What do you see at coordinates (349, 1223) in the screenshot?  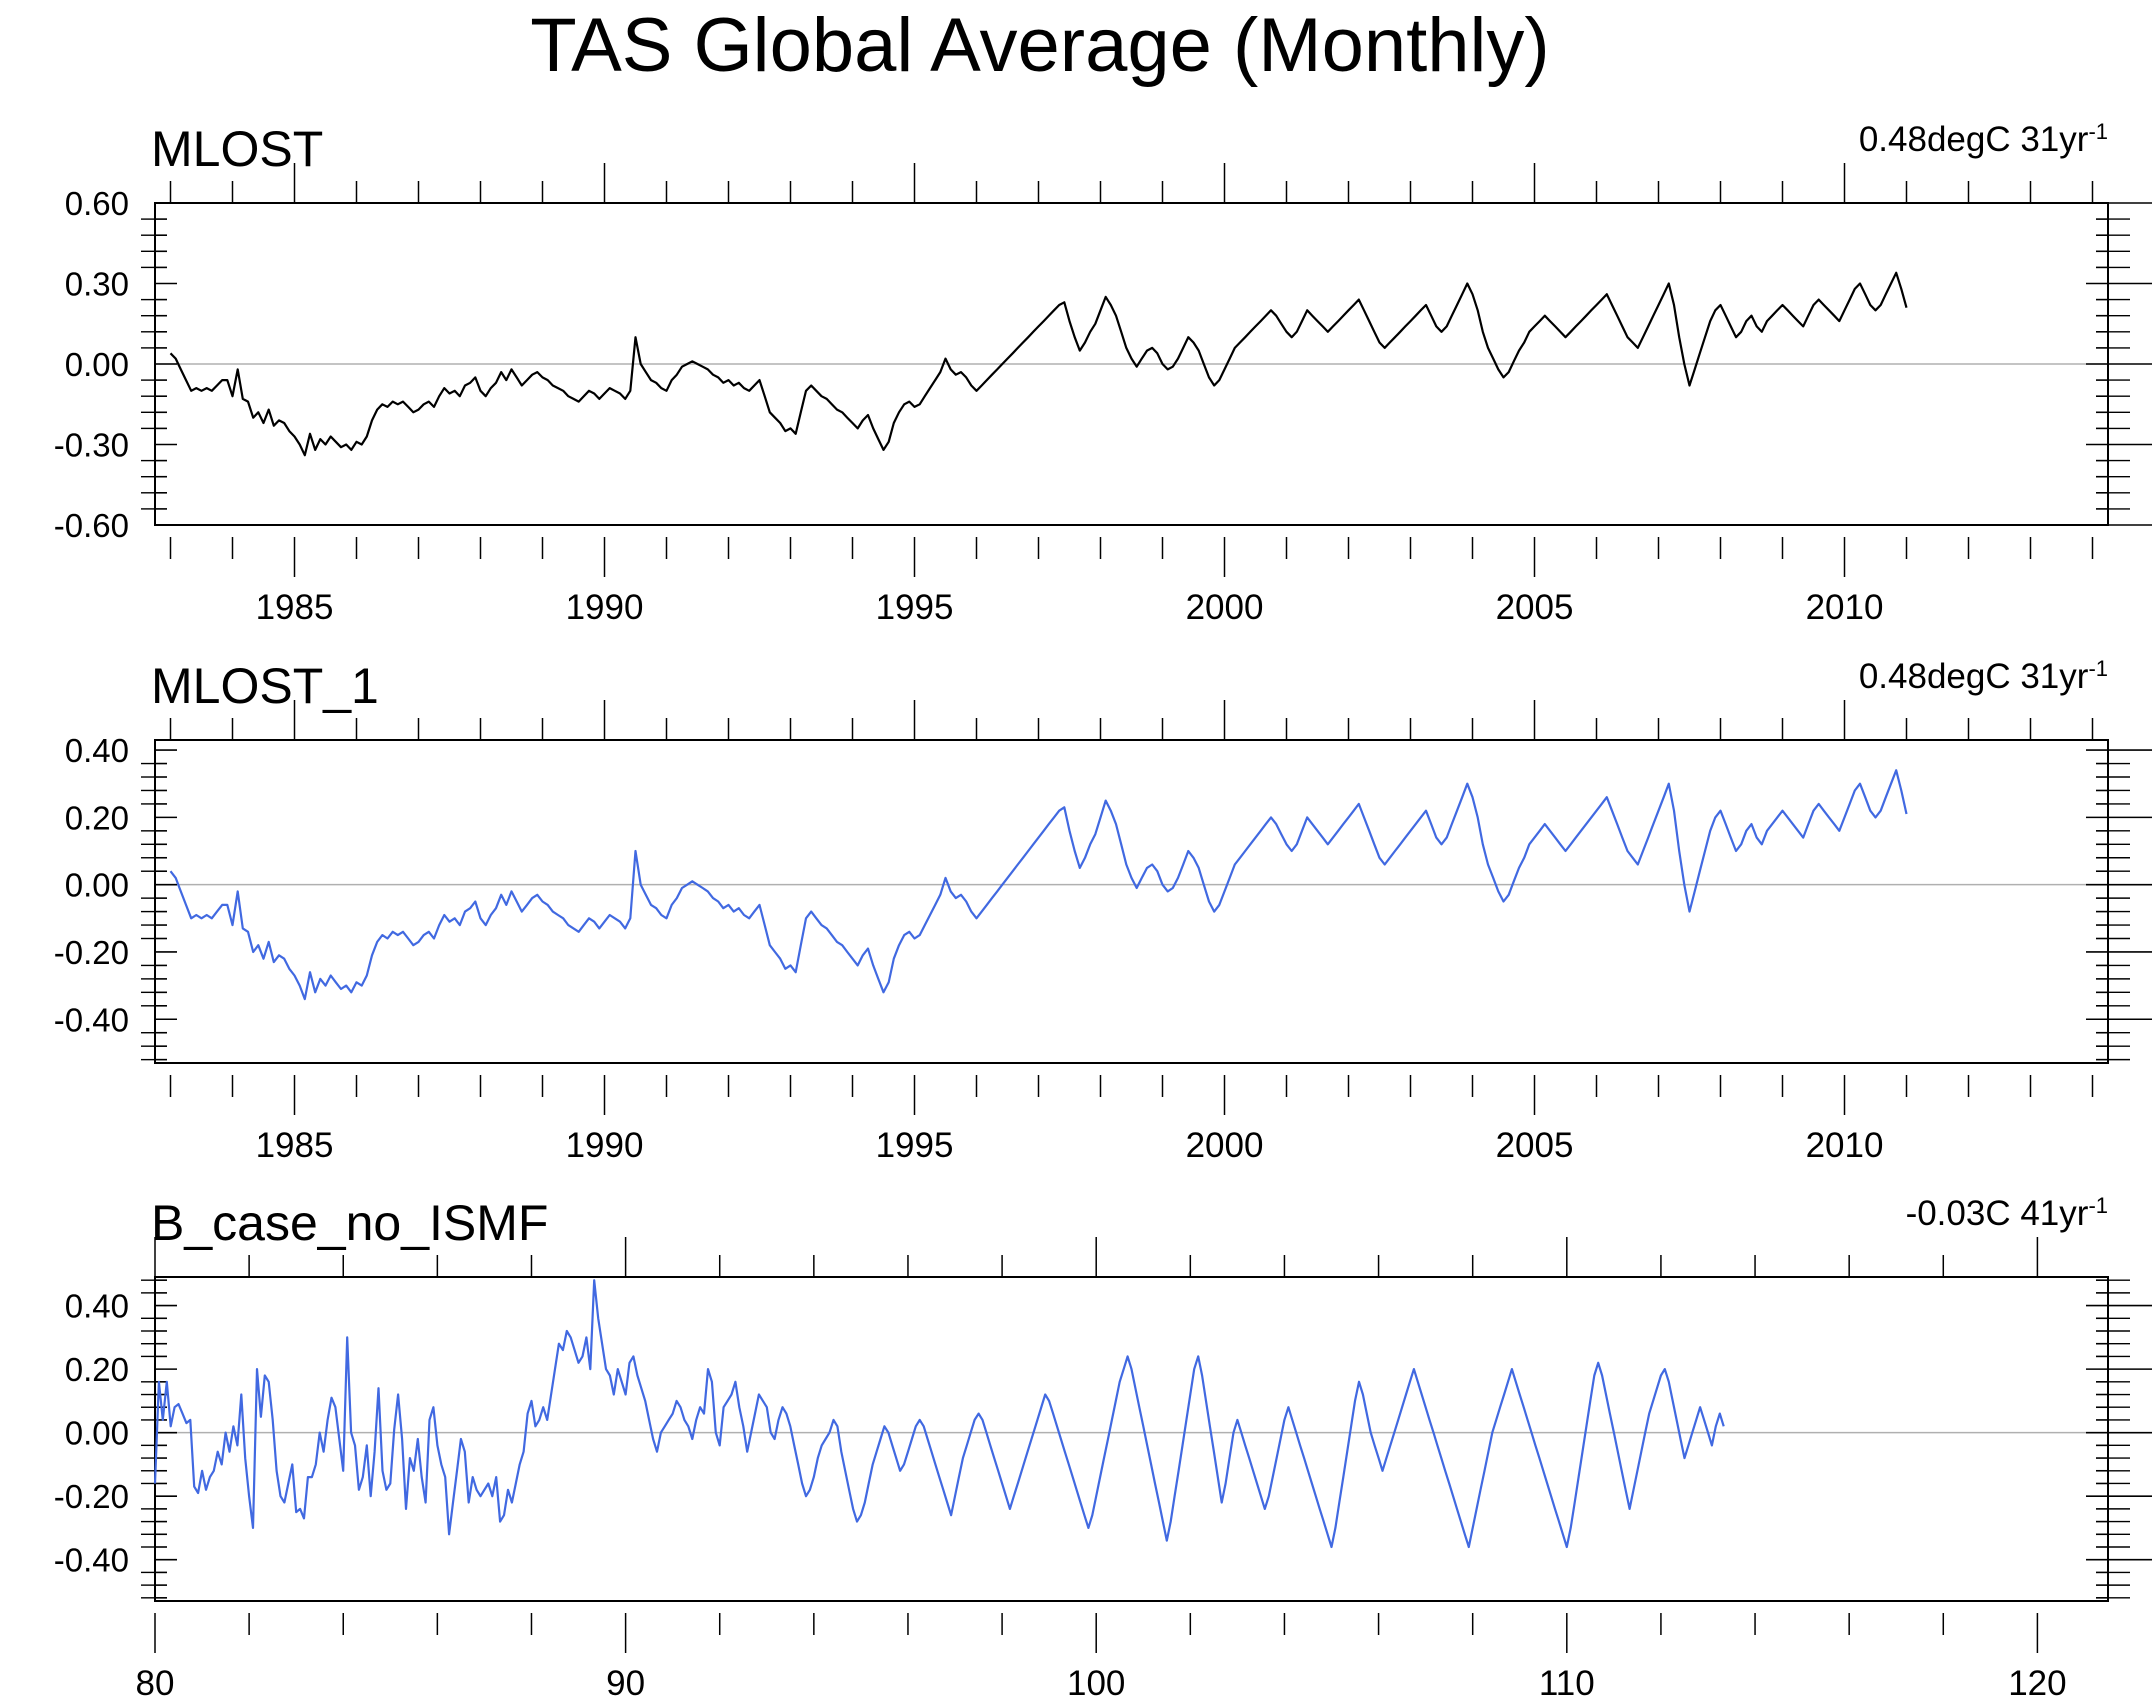 I see `panel-title: B_case_no_ISMF` at bounding box center [349, 1223].